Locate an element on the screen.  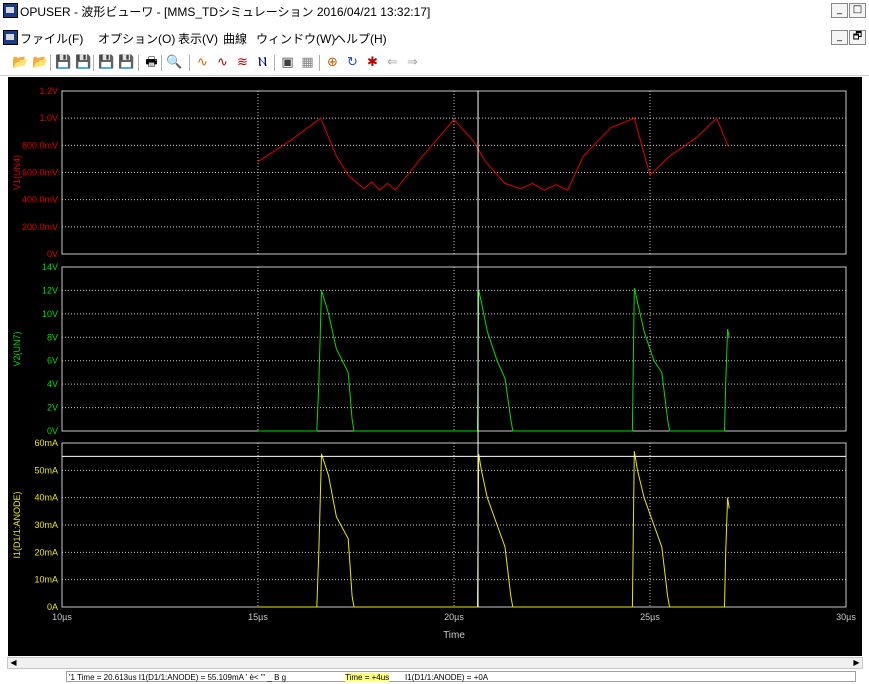
y-tick-label: 20mA is located at coordinates (46, 552).